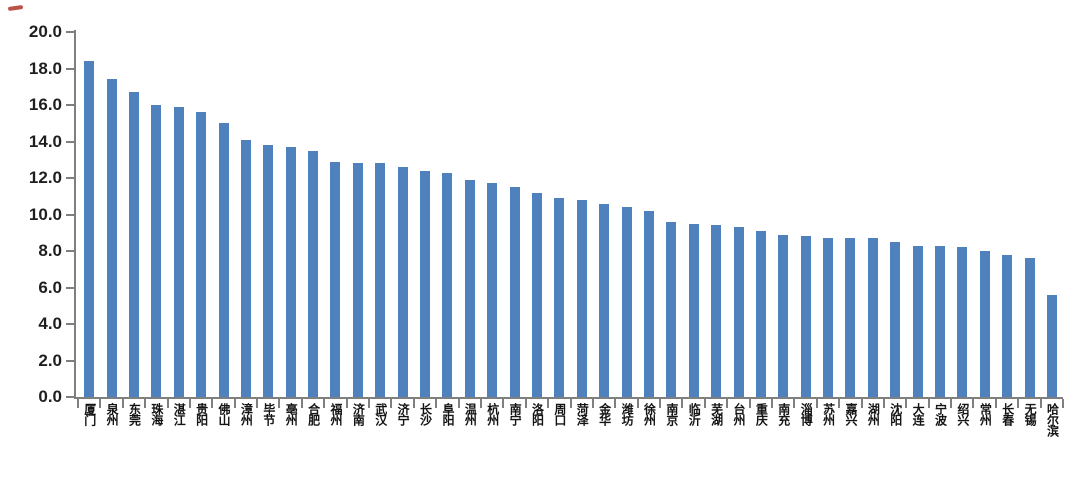  I want to click on x-tick-label: 佛山, so click(224, 414).